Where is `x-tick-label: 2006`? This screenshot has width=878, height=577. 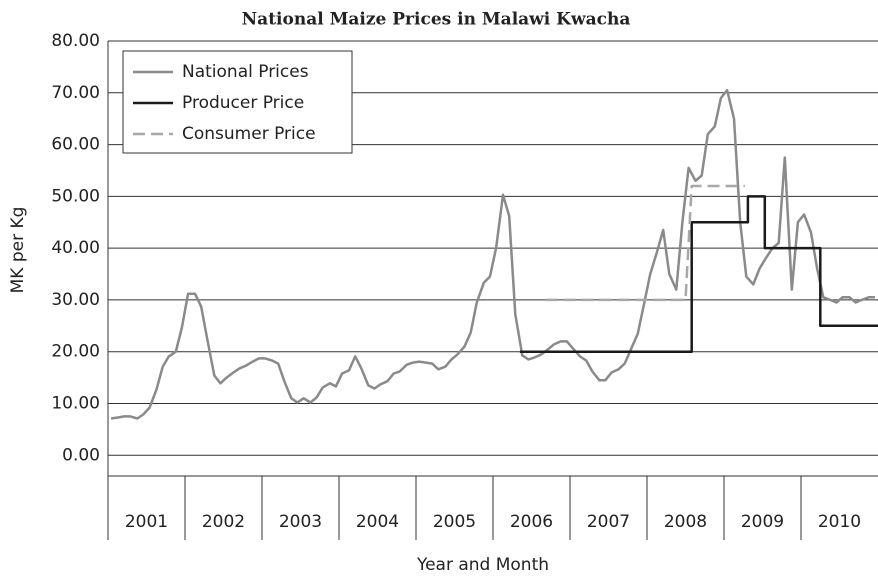 x-tick-label: 2006 is located at coordinates (531, 522).